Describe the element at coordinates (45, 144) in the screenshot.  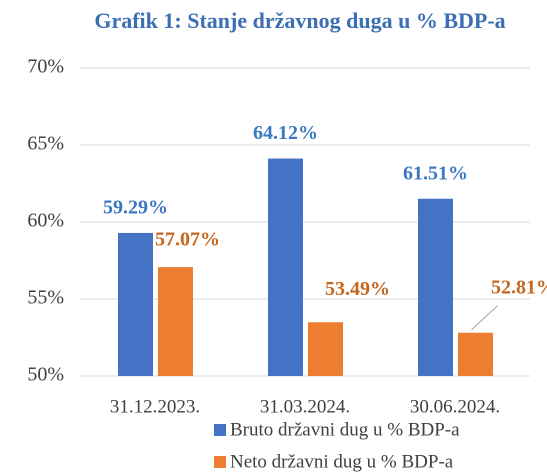
I see `y-tick-label: 65%` at that location.